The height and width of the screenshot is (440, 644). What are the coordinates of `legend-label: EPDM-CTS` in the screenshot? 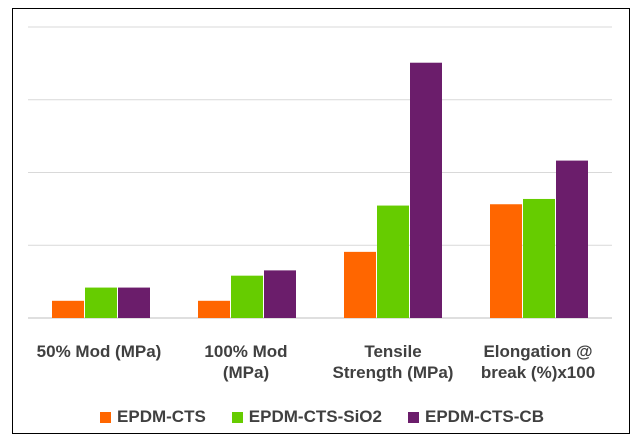 It's located at (161, 416).